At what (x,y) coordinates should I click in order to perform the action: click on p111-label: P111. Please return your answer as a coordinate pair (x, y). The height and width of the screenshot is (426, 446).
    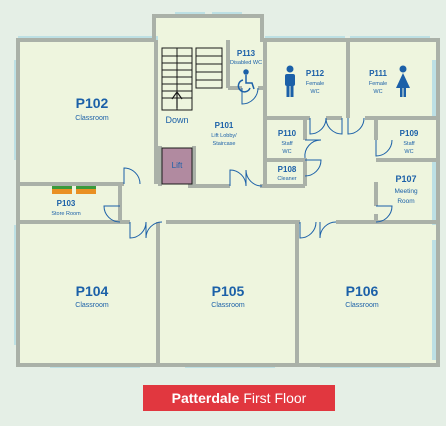
    Looking at the image, I should click on (378, 73).